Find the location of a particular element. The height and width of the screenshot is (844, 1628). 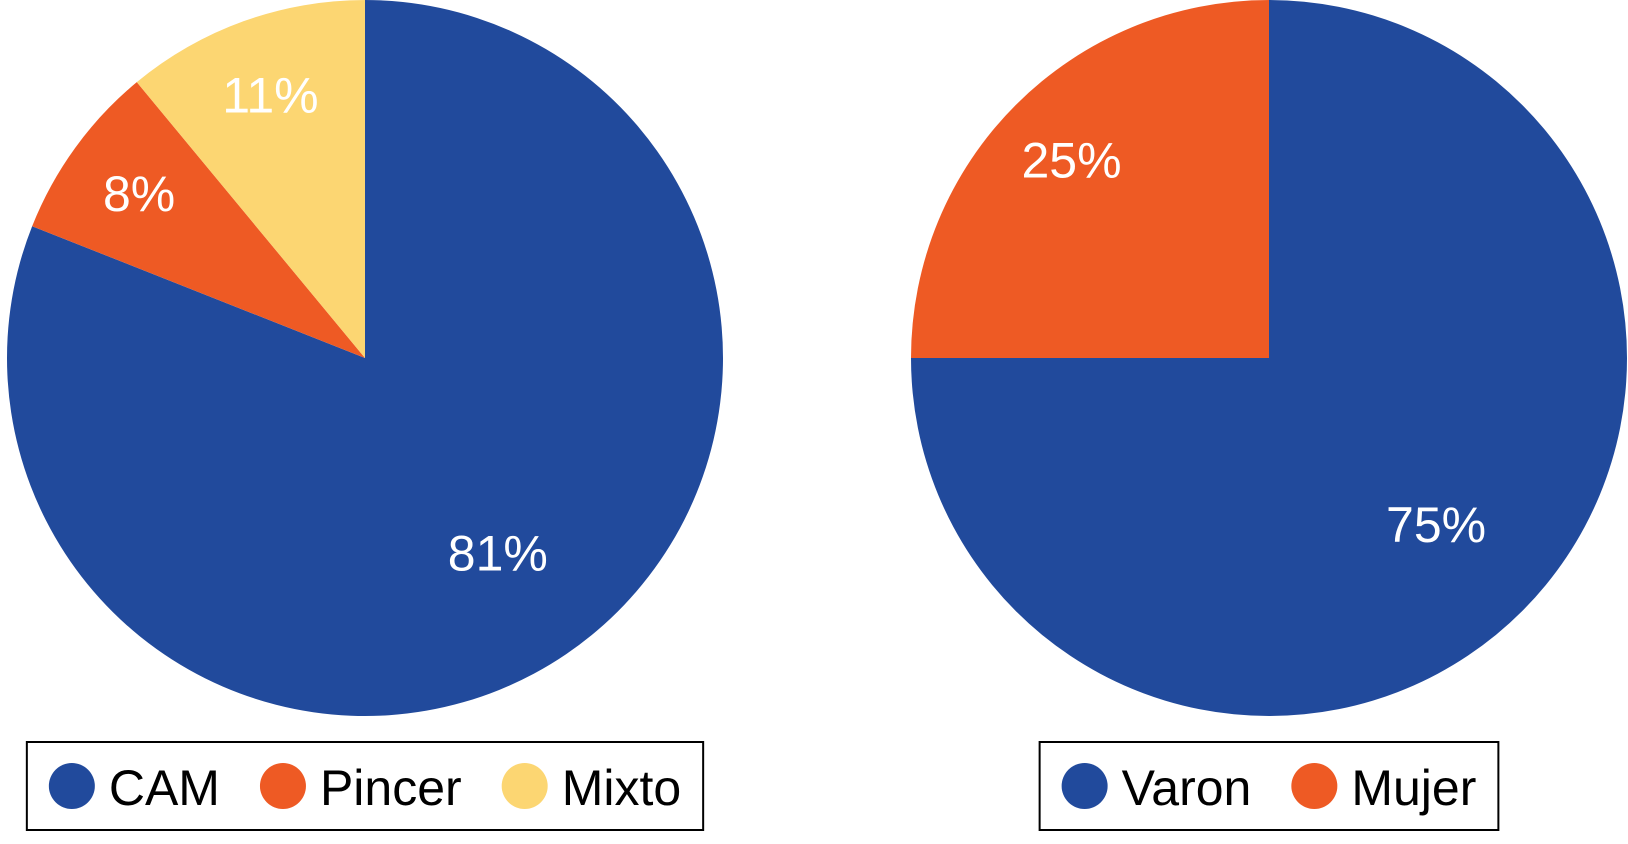

legend-label: Pincer is located at coordinates (391, 788).